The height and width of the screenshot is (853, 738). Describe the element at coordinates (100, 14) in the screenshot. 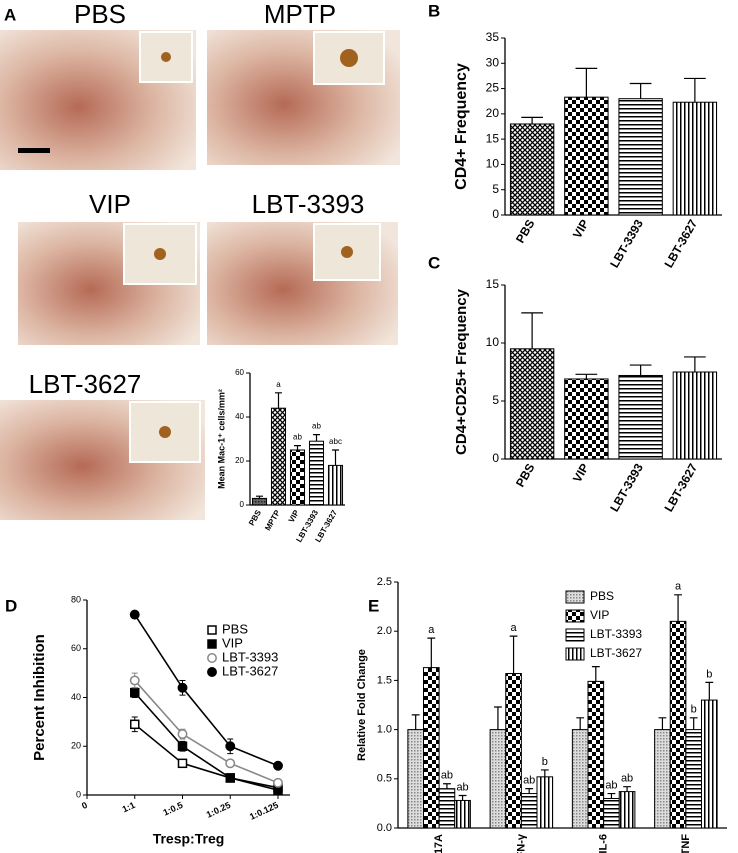

I see `image-label: PBS` at that location.